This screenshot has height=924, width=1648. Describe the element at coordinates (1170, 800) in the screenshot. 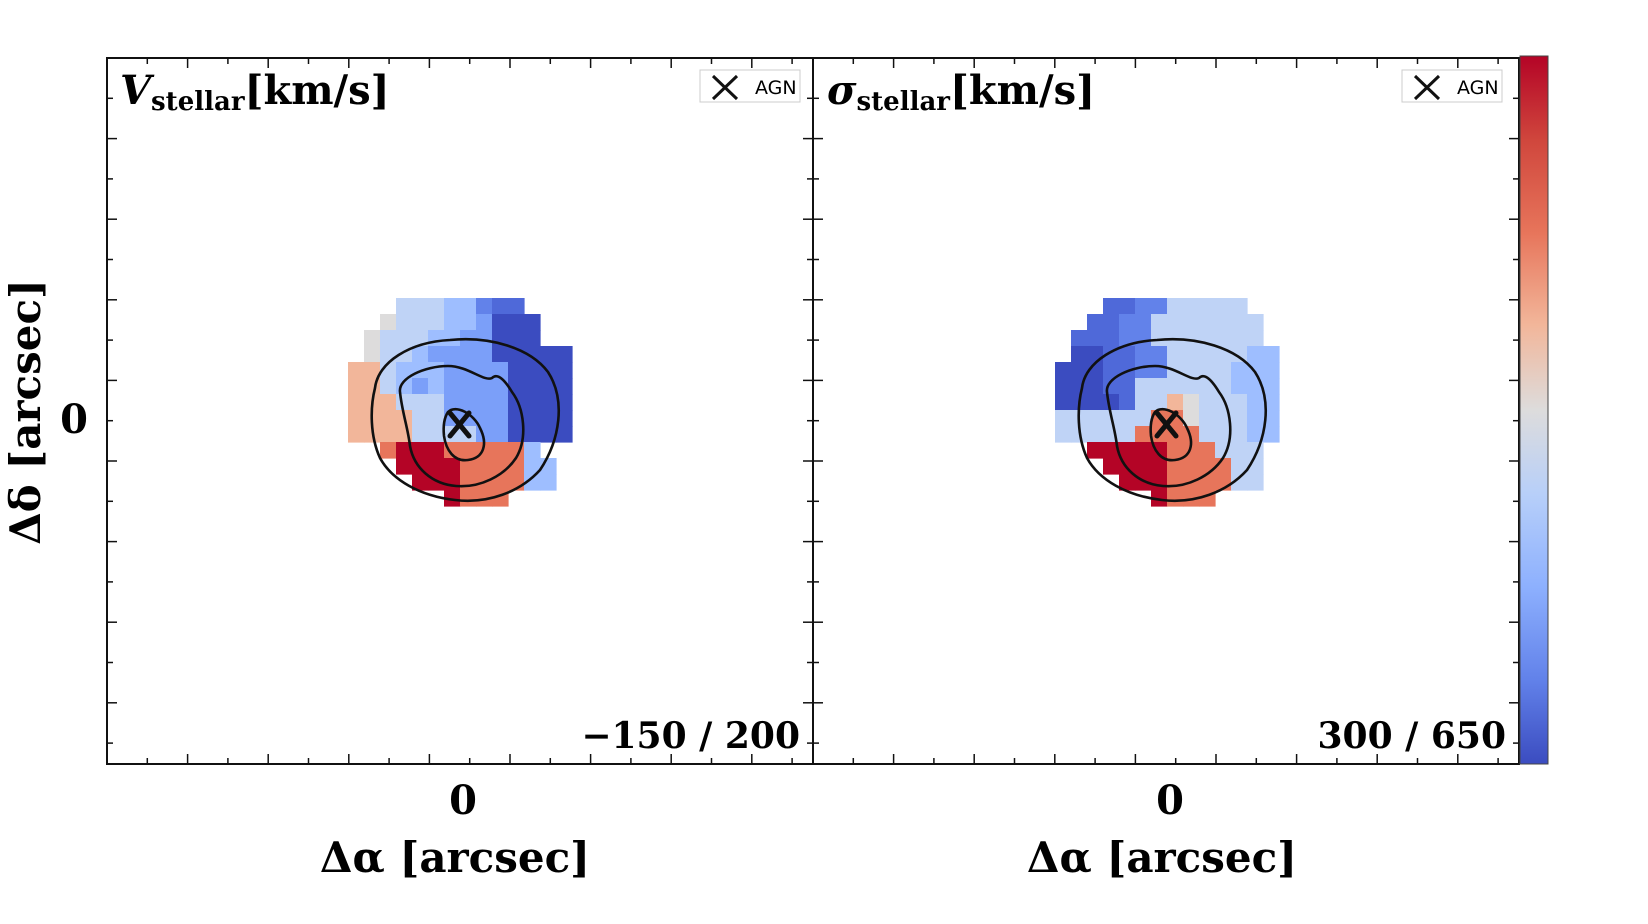

I see `x-tick-label-right: 0` at that location.